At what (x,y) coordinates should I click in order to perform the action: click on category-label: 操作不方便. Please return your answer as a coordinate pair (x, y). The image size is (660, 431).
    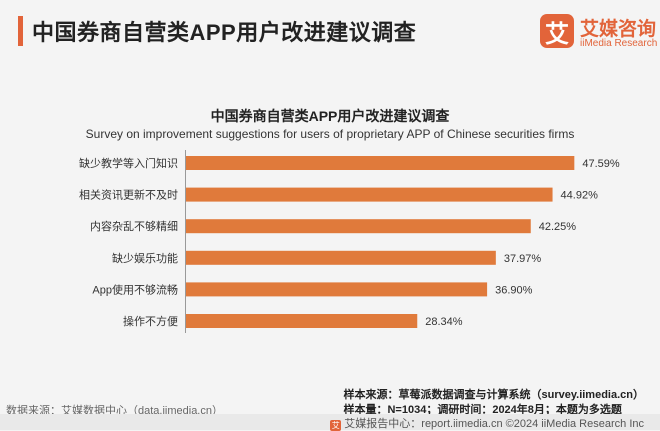
    Looking at the image, I should click on (150, 321).